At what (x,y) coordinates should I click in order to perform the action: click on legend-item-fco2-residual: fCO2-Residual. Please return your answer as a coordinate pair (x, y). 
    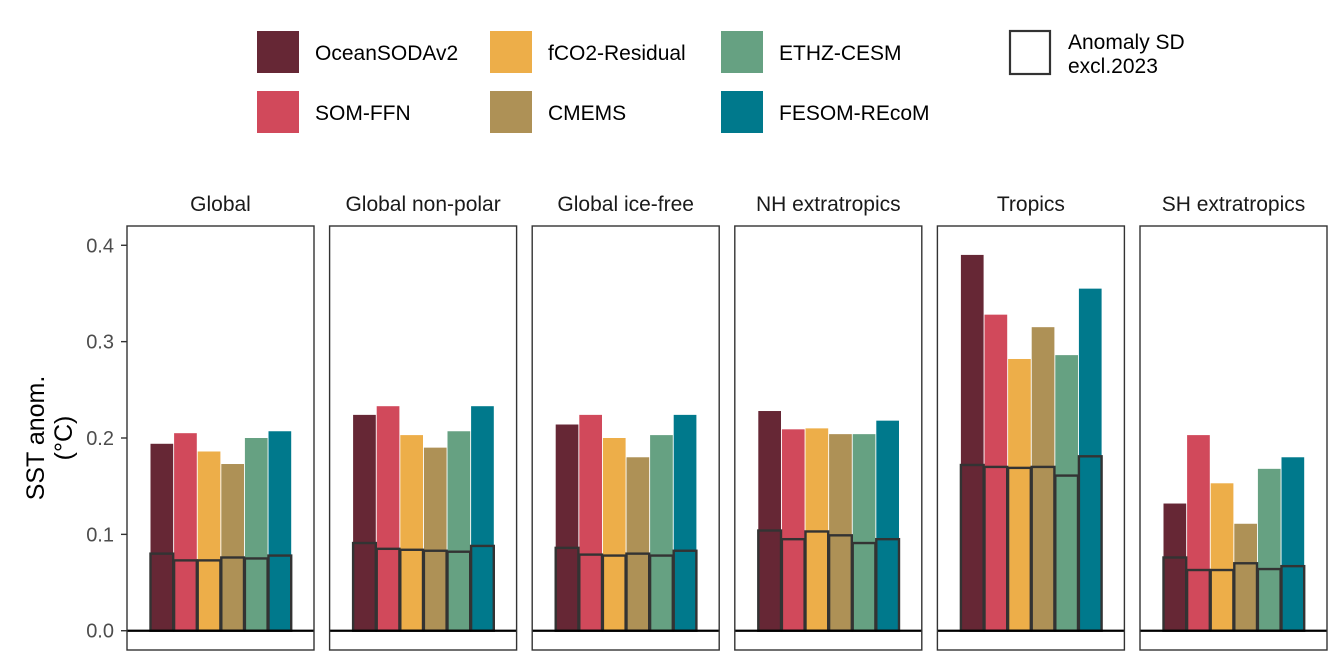
    Looking at the image, I should click on (588, 52).